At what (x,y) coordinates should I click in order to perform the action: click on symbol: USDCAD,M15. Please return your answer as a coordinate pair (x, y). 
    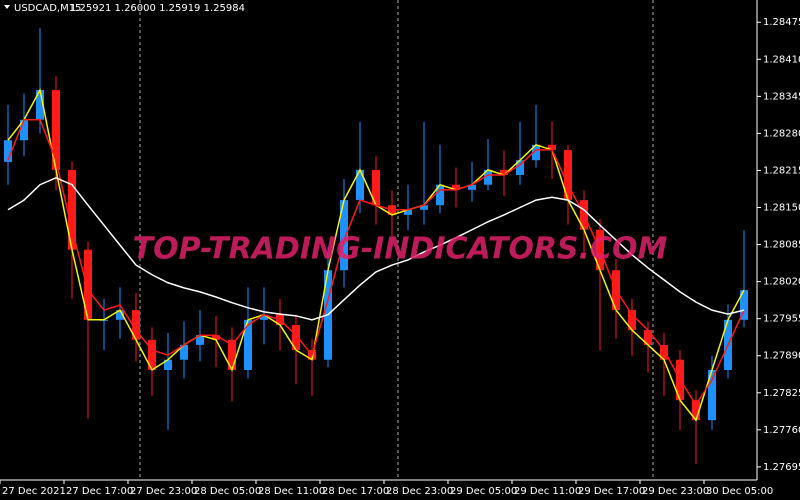
    Looking at the image, I should click on (47, 8).